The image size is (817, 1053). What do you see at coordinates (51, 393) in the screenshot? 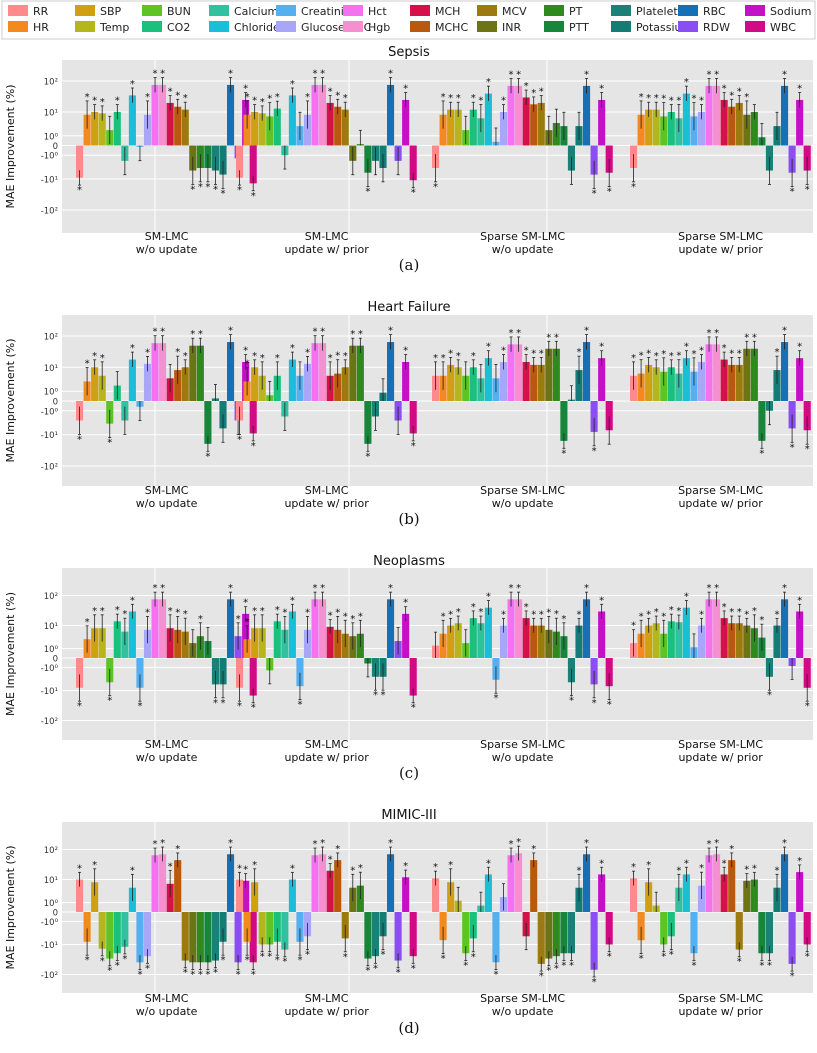
I see `y-tick-label: 10⁰` at bounding box center [51, 393].